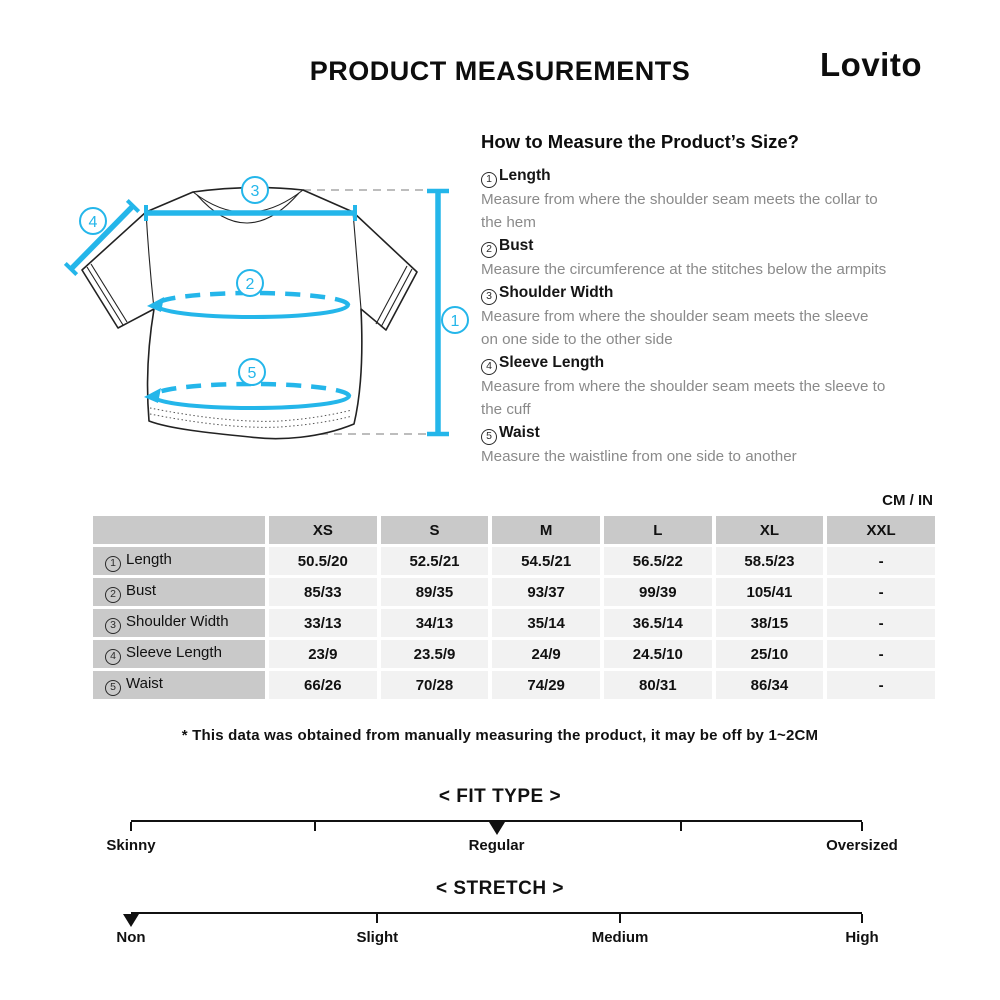 This screenshot has width=1000, height=1000. Describe the element at coordinates (657, 530) in the screenshot. I see `size-header-l: L` at that location.